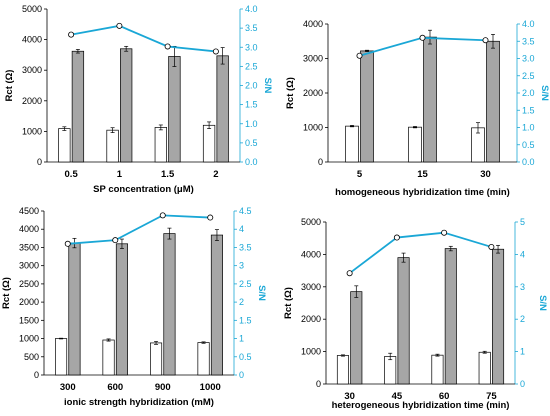  I want to click on y-tick-label: 1500, so click(29, 320).